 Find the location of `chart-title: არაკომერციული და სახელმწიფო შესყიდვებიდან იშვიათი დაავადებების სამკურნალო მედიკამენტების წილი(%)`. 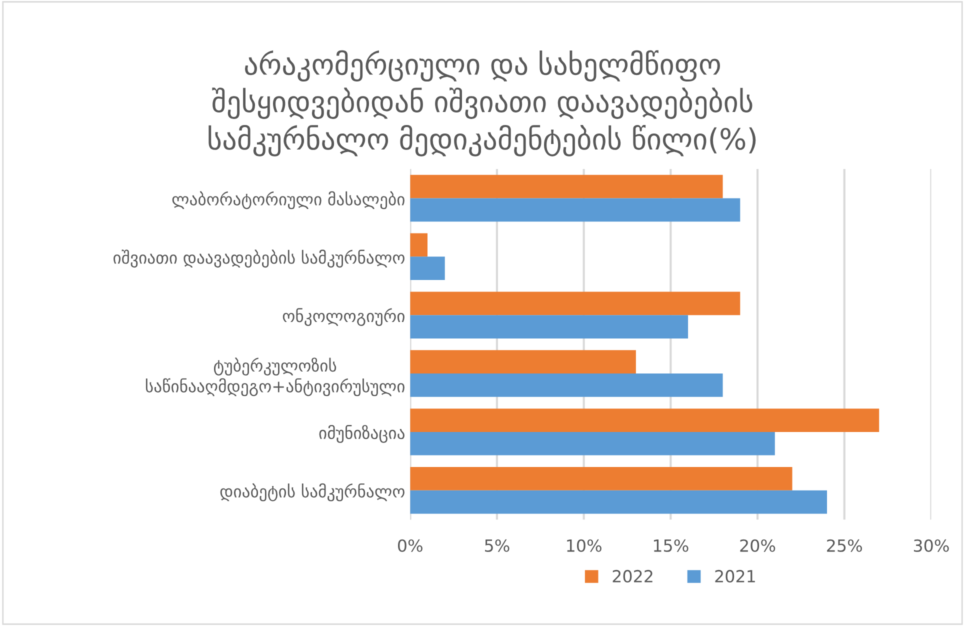

chart-title: არაკომერციული და სახელმწიფო შესყიდვებიდან იშვიათი დაავადებების სამკურნალო მედიკამენტების წილი(%) is located at coordinates (482, 103).